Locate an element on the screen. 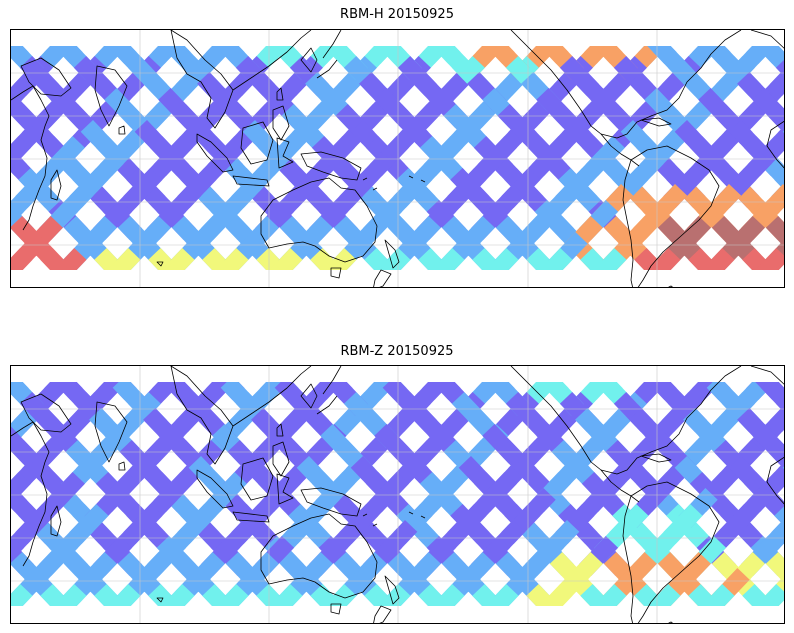 Image resolution: width=794 pixels, height=633 pixels. coast-japan is located at coordinates (329, 390).